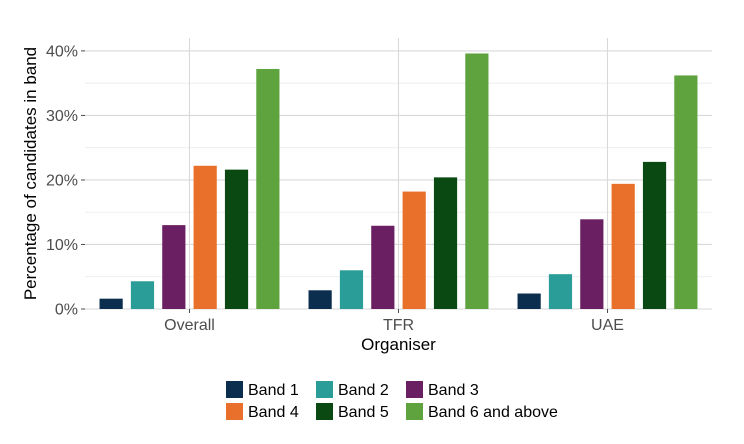 The height and width of the screenshot is (444, 744). What do you see at coordinates (174, 267) in the screenshot?
I see `bar-band-3-overall` at bounding box center [174, 267].